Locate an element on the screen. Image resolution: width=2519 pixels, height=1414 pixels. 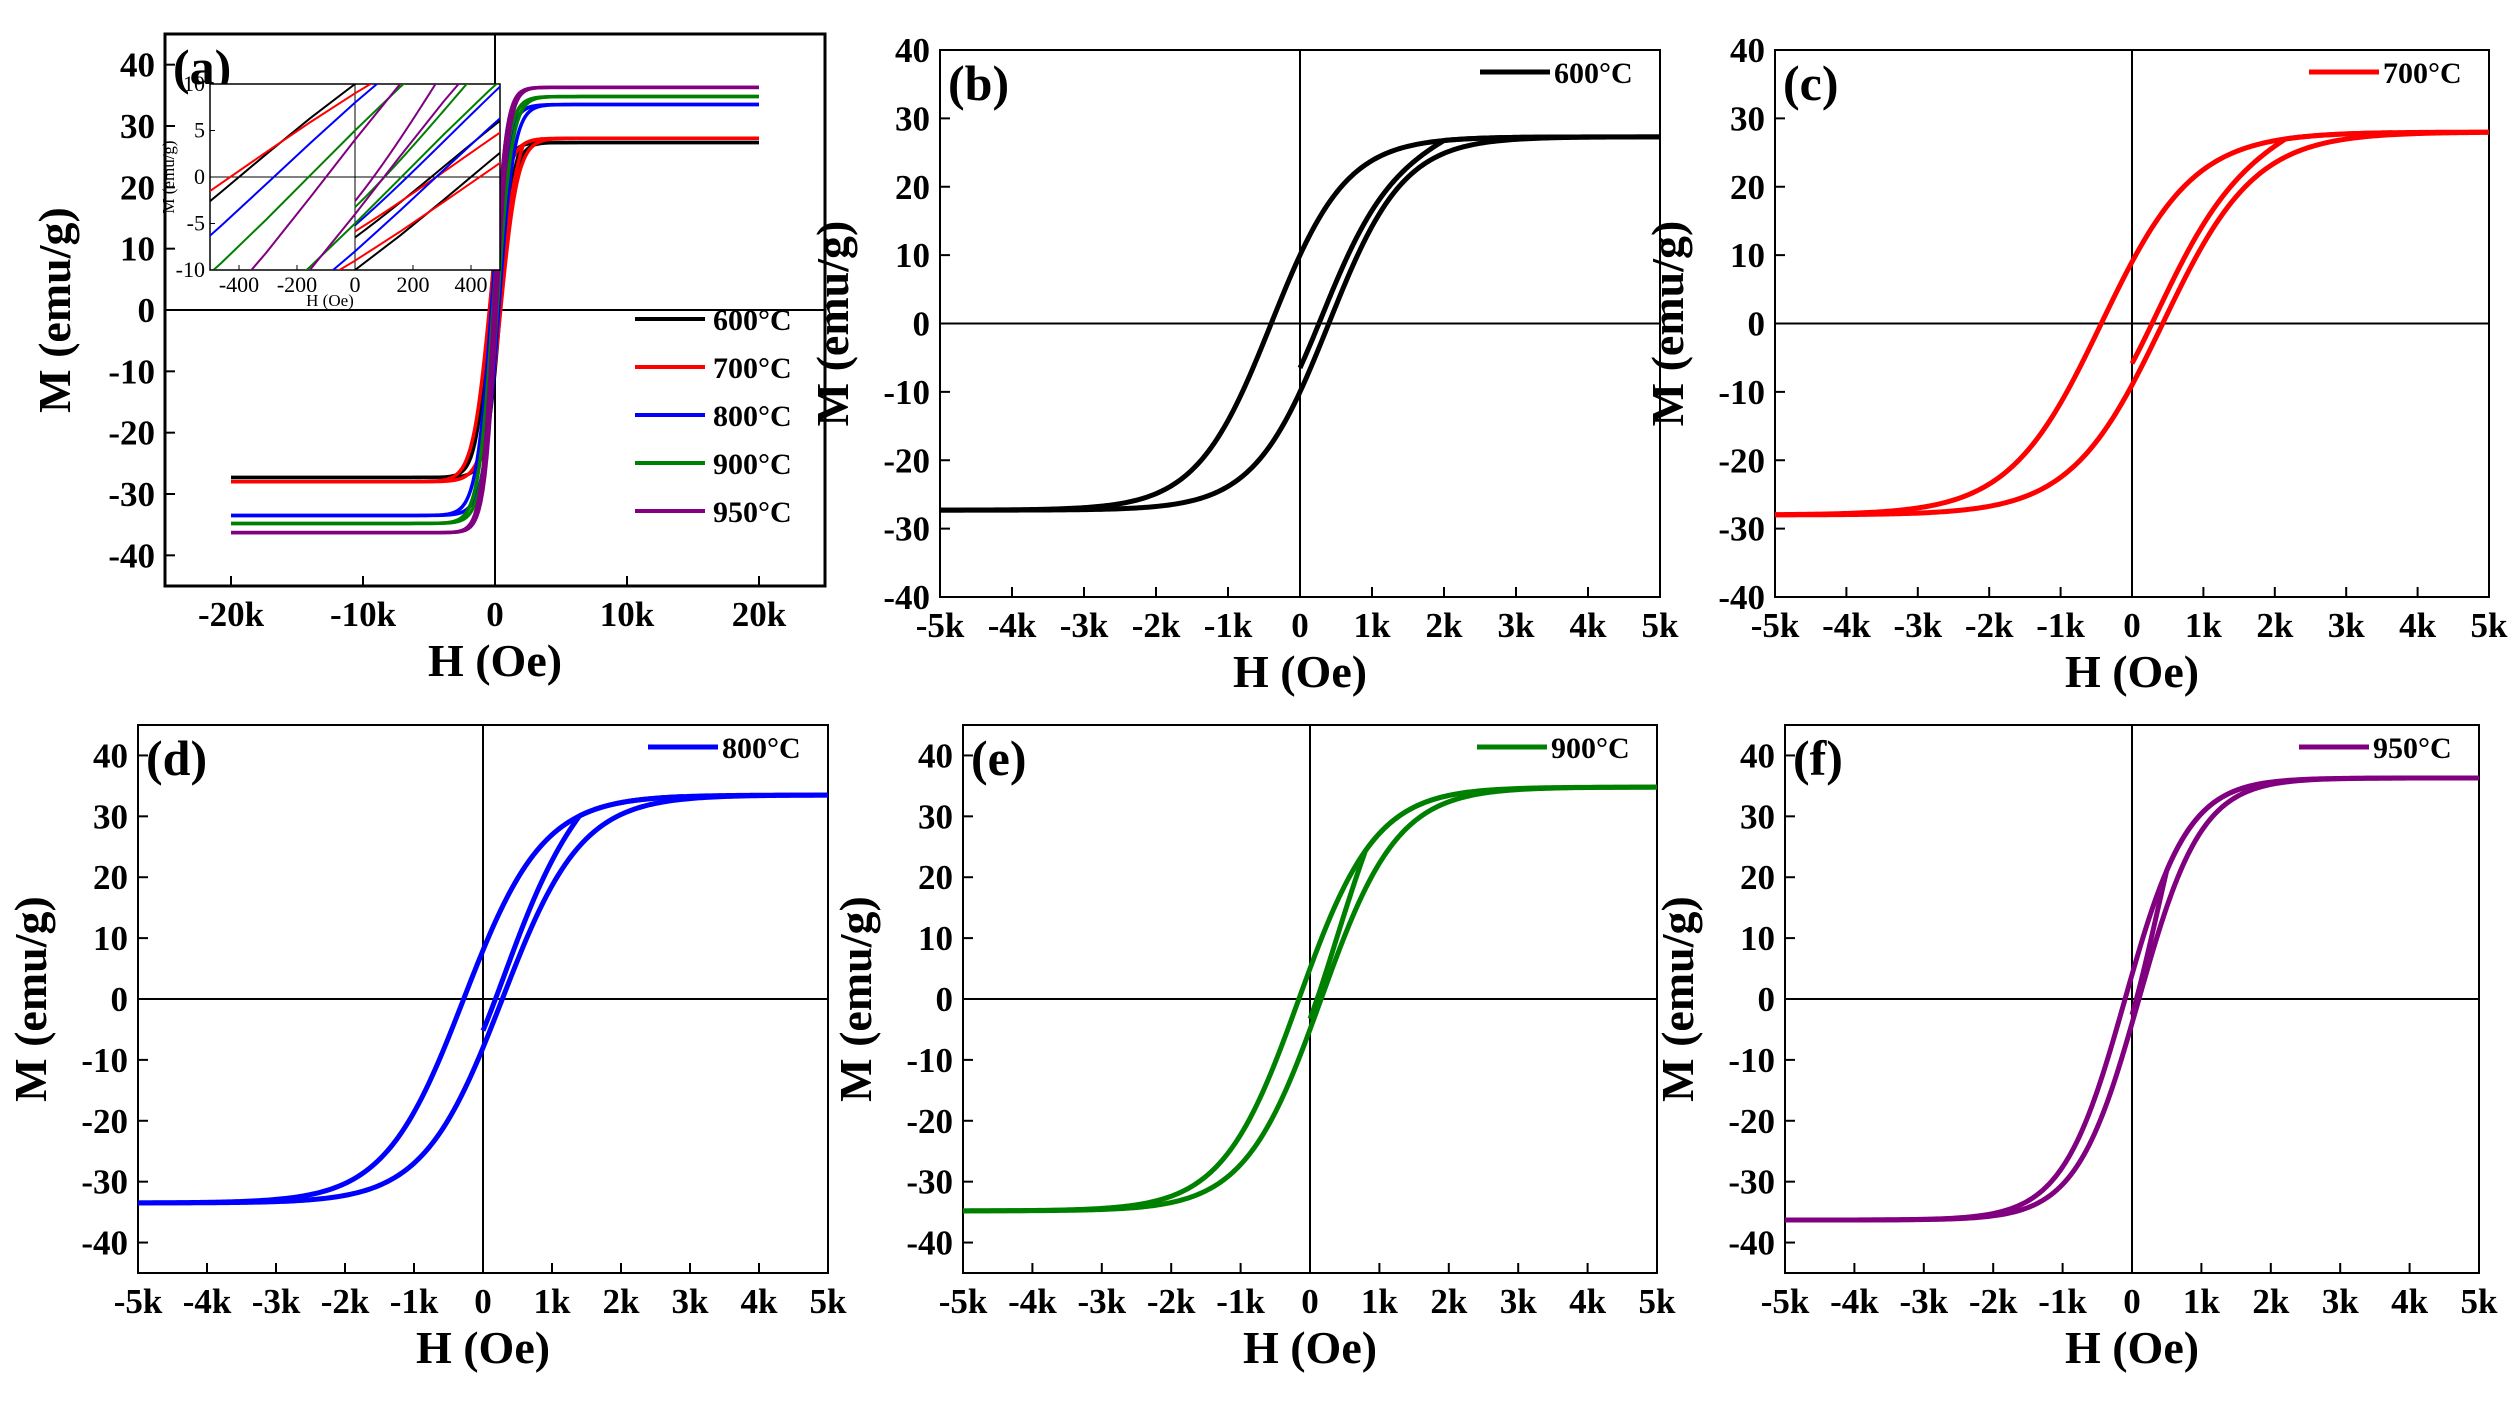
x-tick-label: 10k is located at coordinates (627, 614).